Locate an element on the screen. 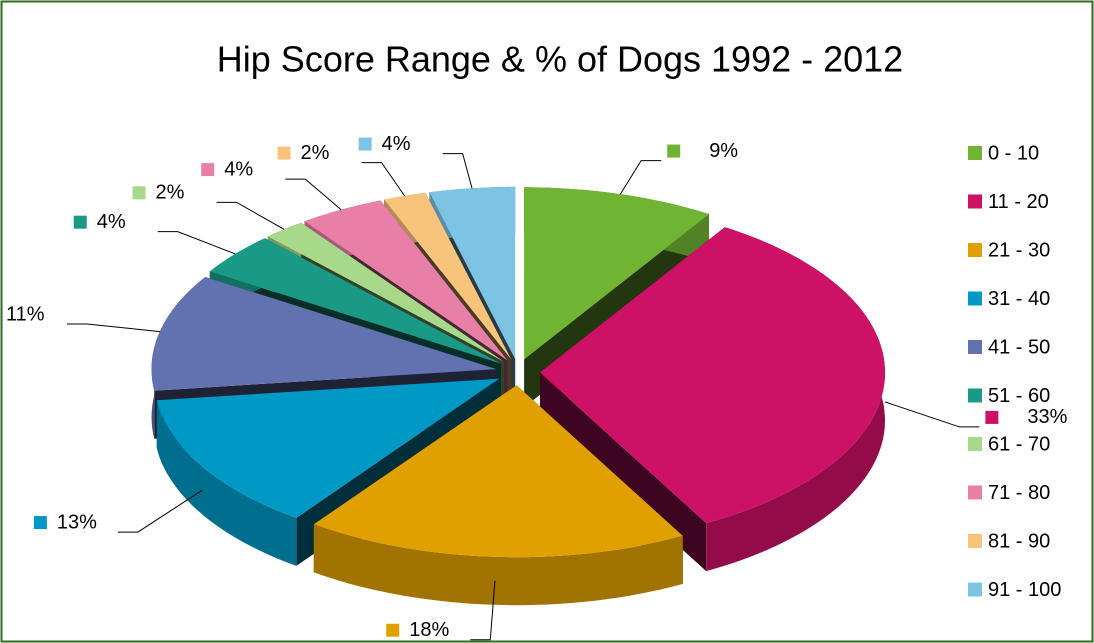  slice is located at coordinates (498, 495).